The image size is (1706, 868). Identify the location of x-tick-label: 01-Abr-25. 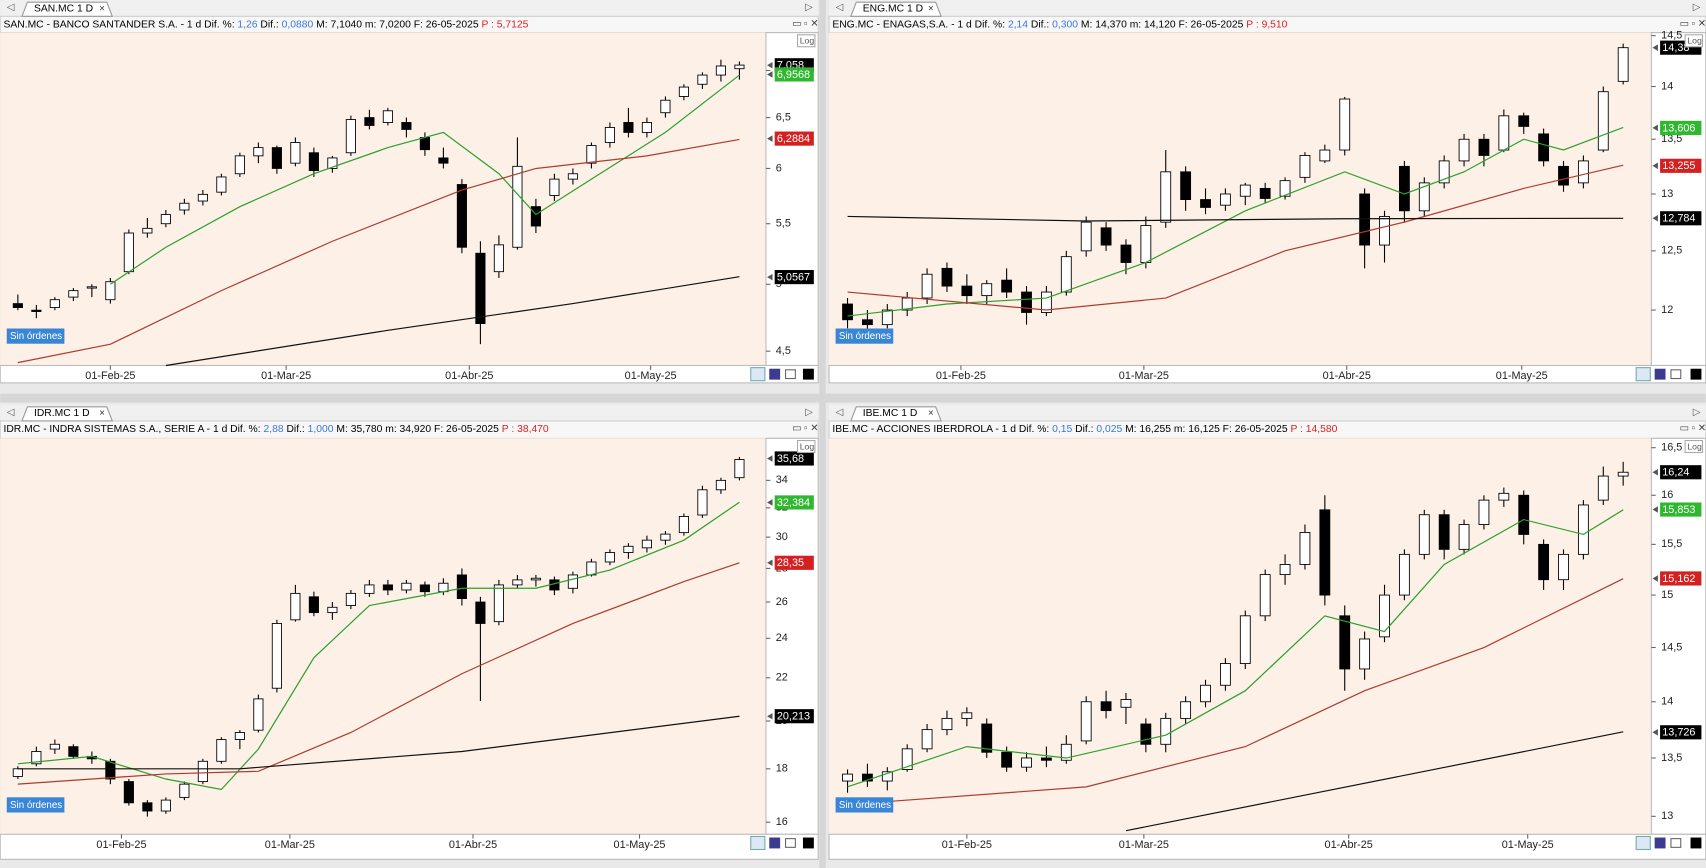
(469, 376).